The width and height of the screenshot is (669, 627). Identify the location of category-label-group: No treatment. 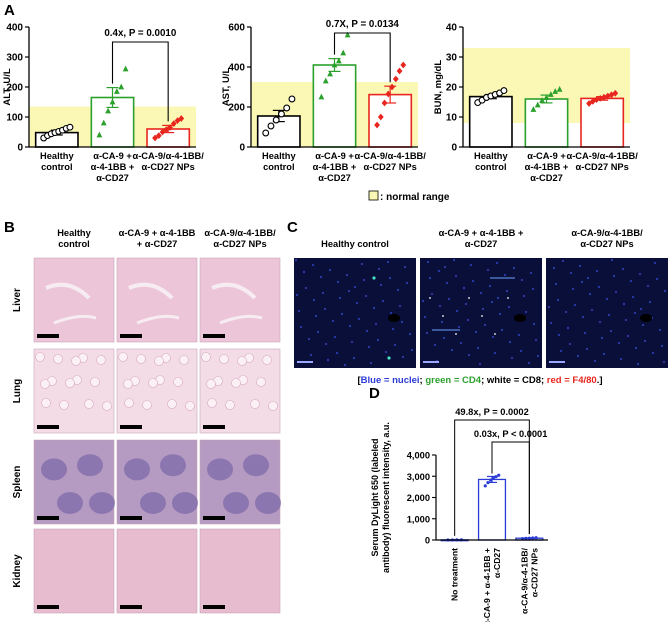
(455, 574).